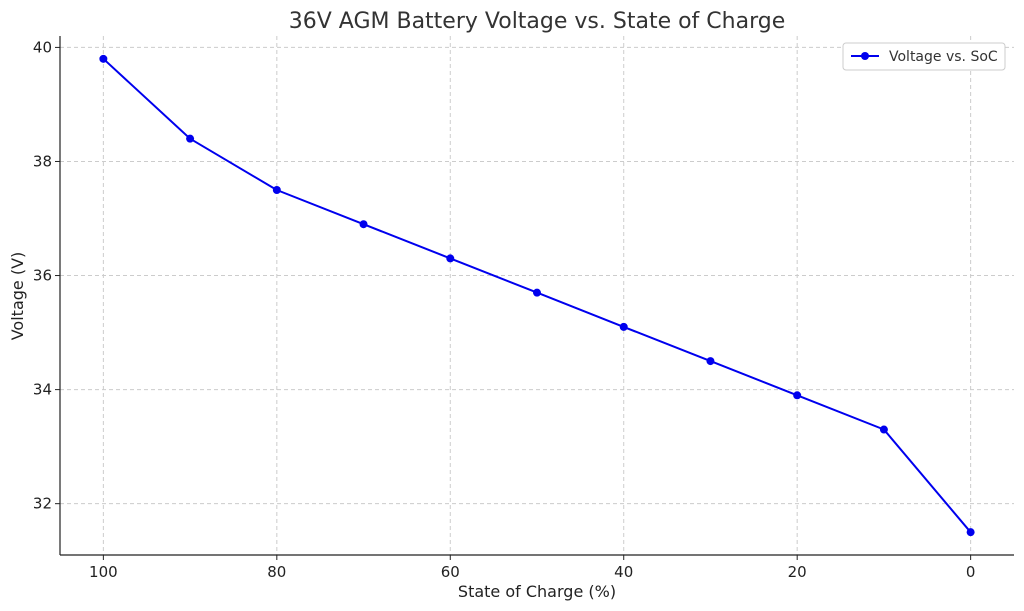 The height and width of the screenshot is (611, 1024). Describe the element at coordinates (42, 47) in the screenshot. I see `y-tick-label: 40` at that location.